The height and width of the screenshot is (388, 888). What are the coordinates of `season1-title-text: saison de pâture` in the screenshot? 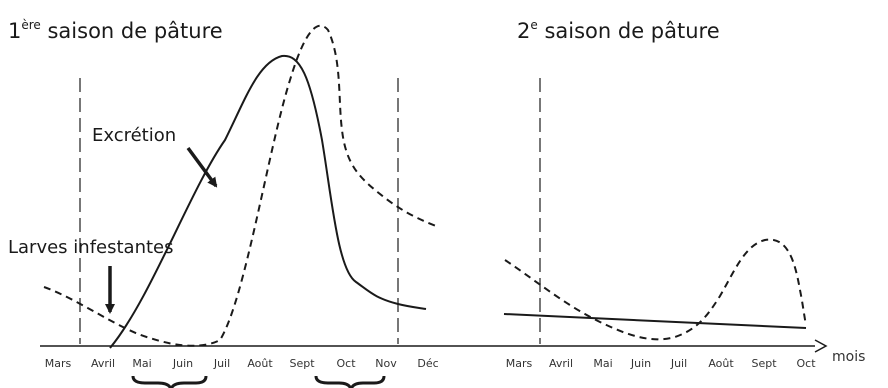 It's located at (132, 31).